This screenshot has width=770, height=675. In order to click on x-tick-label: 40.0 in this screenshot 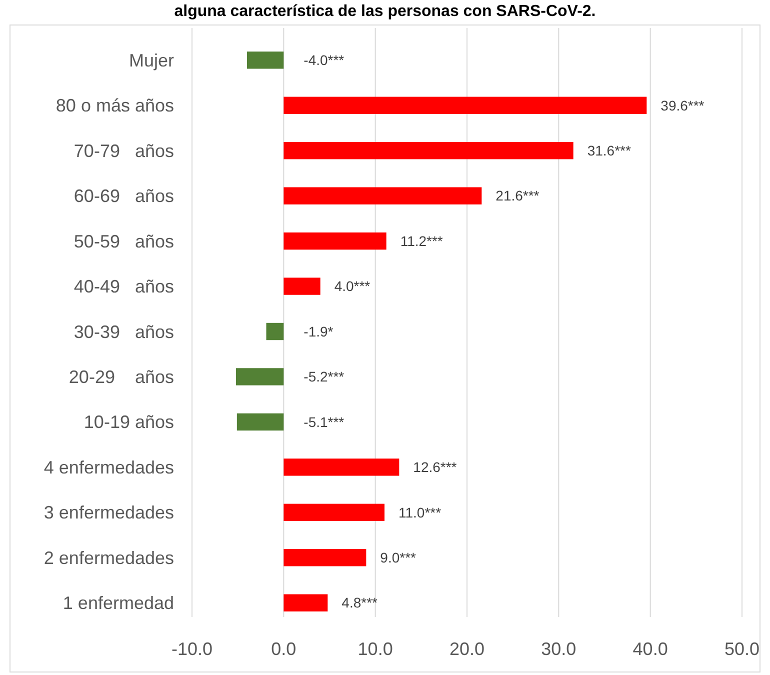, I will do `click(650, 649)`.